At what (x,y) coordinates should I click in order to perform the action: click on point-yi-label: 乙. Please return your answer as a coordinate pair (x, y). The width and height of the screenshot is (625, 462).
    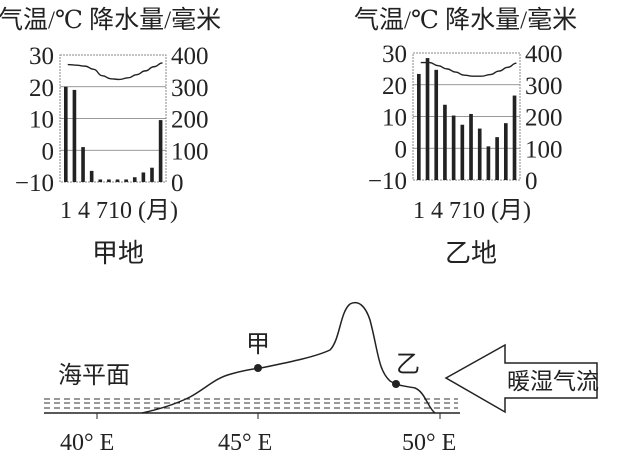
    Looking at the image, I should click on (408, 365).